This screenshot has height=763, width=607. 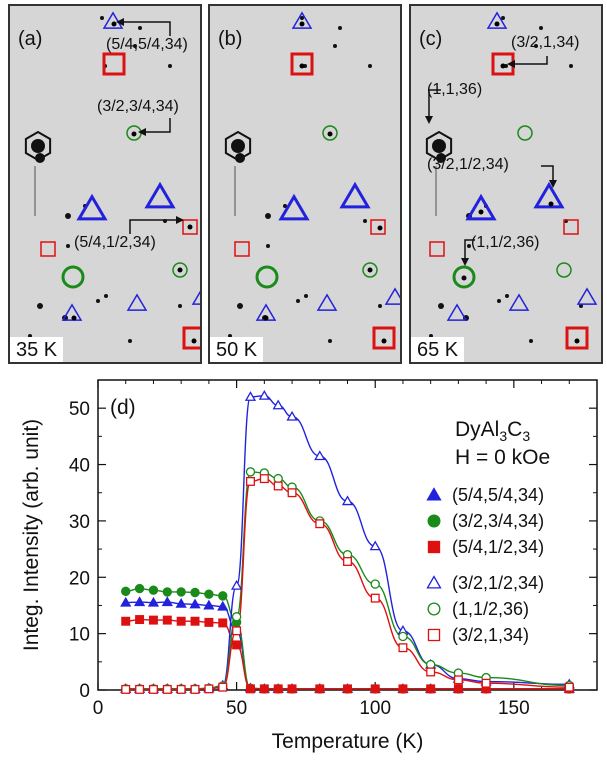 What do you see at coordinates (348, 741) in the screenshot?
I see `x-axis-label: Temperature (K)` at bounding box center [348, 741].